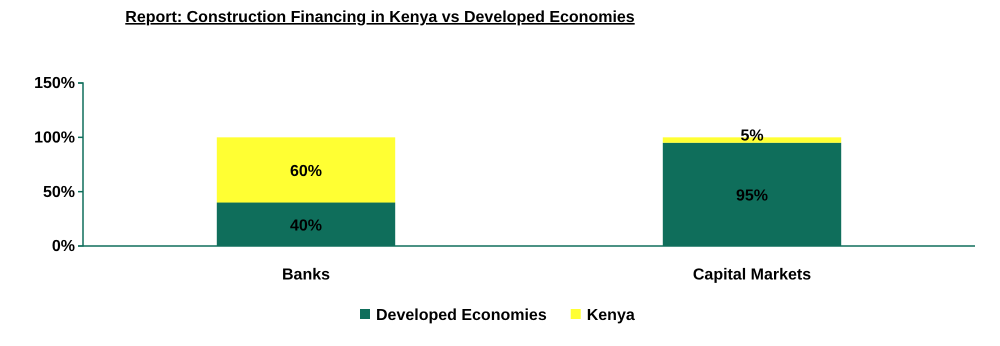 Image resolution: width=1000 pixels, height=346 pixels. What do you see at coordinates (461, 315) in the screenshot?
I see `legend-label: Developed Economies` at bounding box center [461, 315].